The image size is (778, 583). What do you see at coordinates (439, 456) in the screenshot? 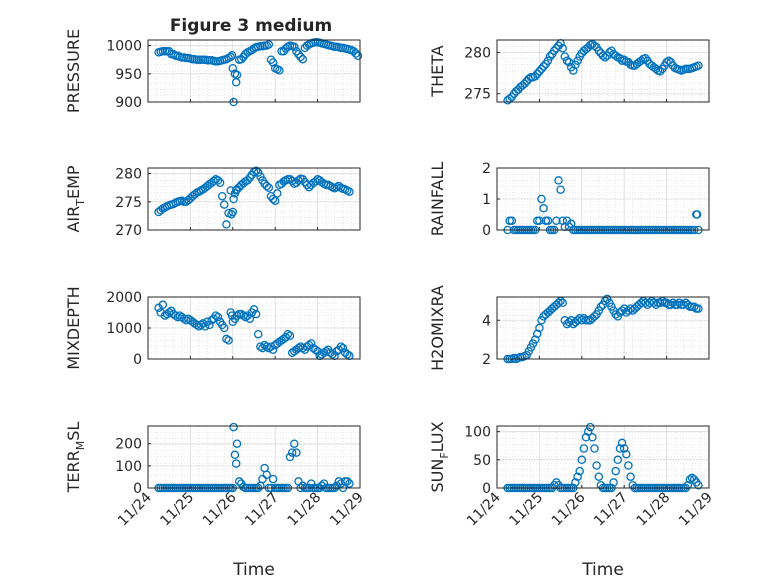
I see `y-axis-label: SUNFLUX` at bounding box center [439, 456].